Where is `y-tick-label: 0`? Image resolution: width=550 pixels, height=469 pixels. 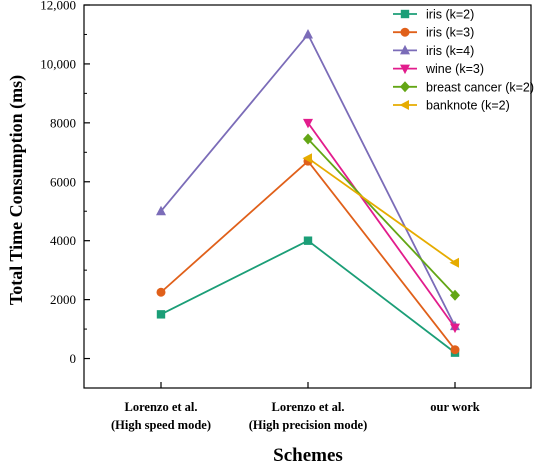
y-tick-label: 0 is located at coordinates (73, 358).